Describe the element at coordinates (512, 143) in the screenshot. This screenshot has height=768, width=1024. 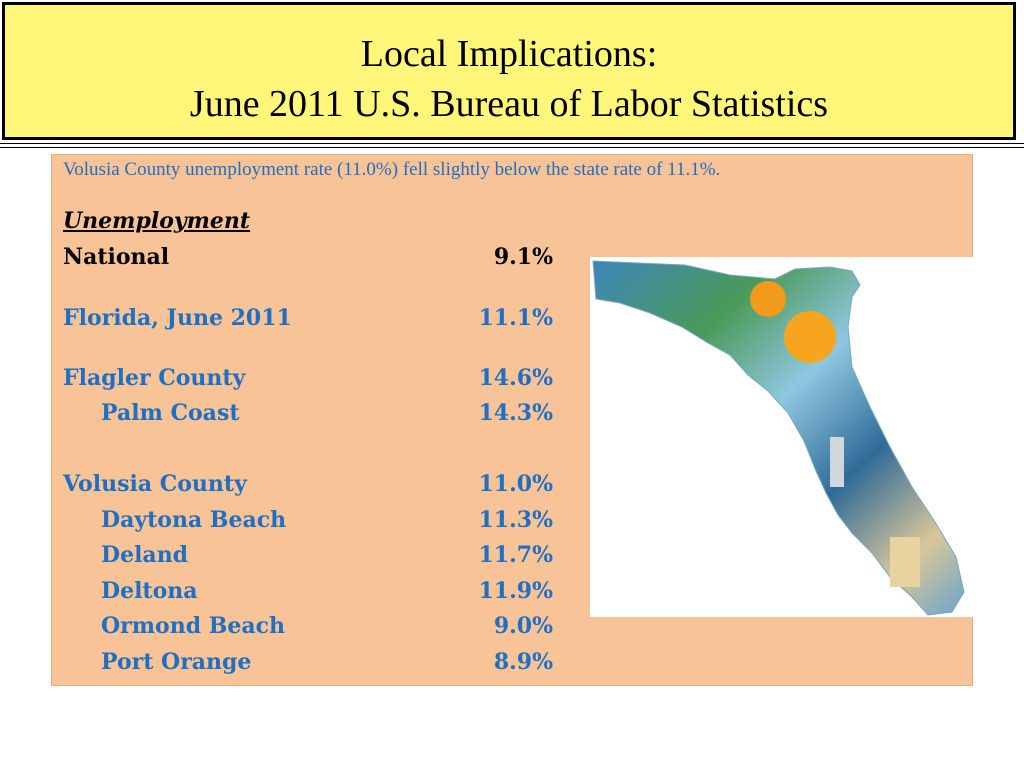
I see `divider-top` at that location.